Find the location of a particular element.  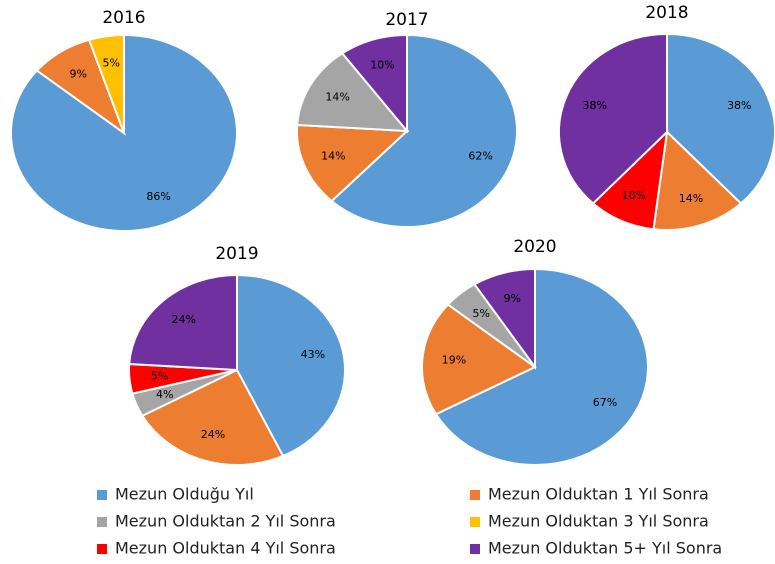

legend-label: Mezun Olduktan 3 Yıl Sonra is located at coordinates (598, 521).